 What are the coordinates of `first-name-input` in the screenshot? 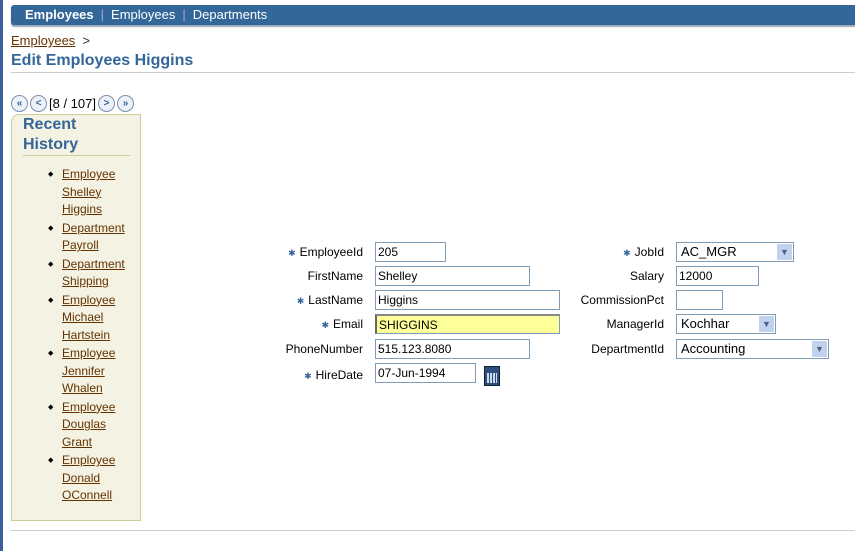 It's located at (452, 276).